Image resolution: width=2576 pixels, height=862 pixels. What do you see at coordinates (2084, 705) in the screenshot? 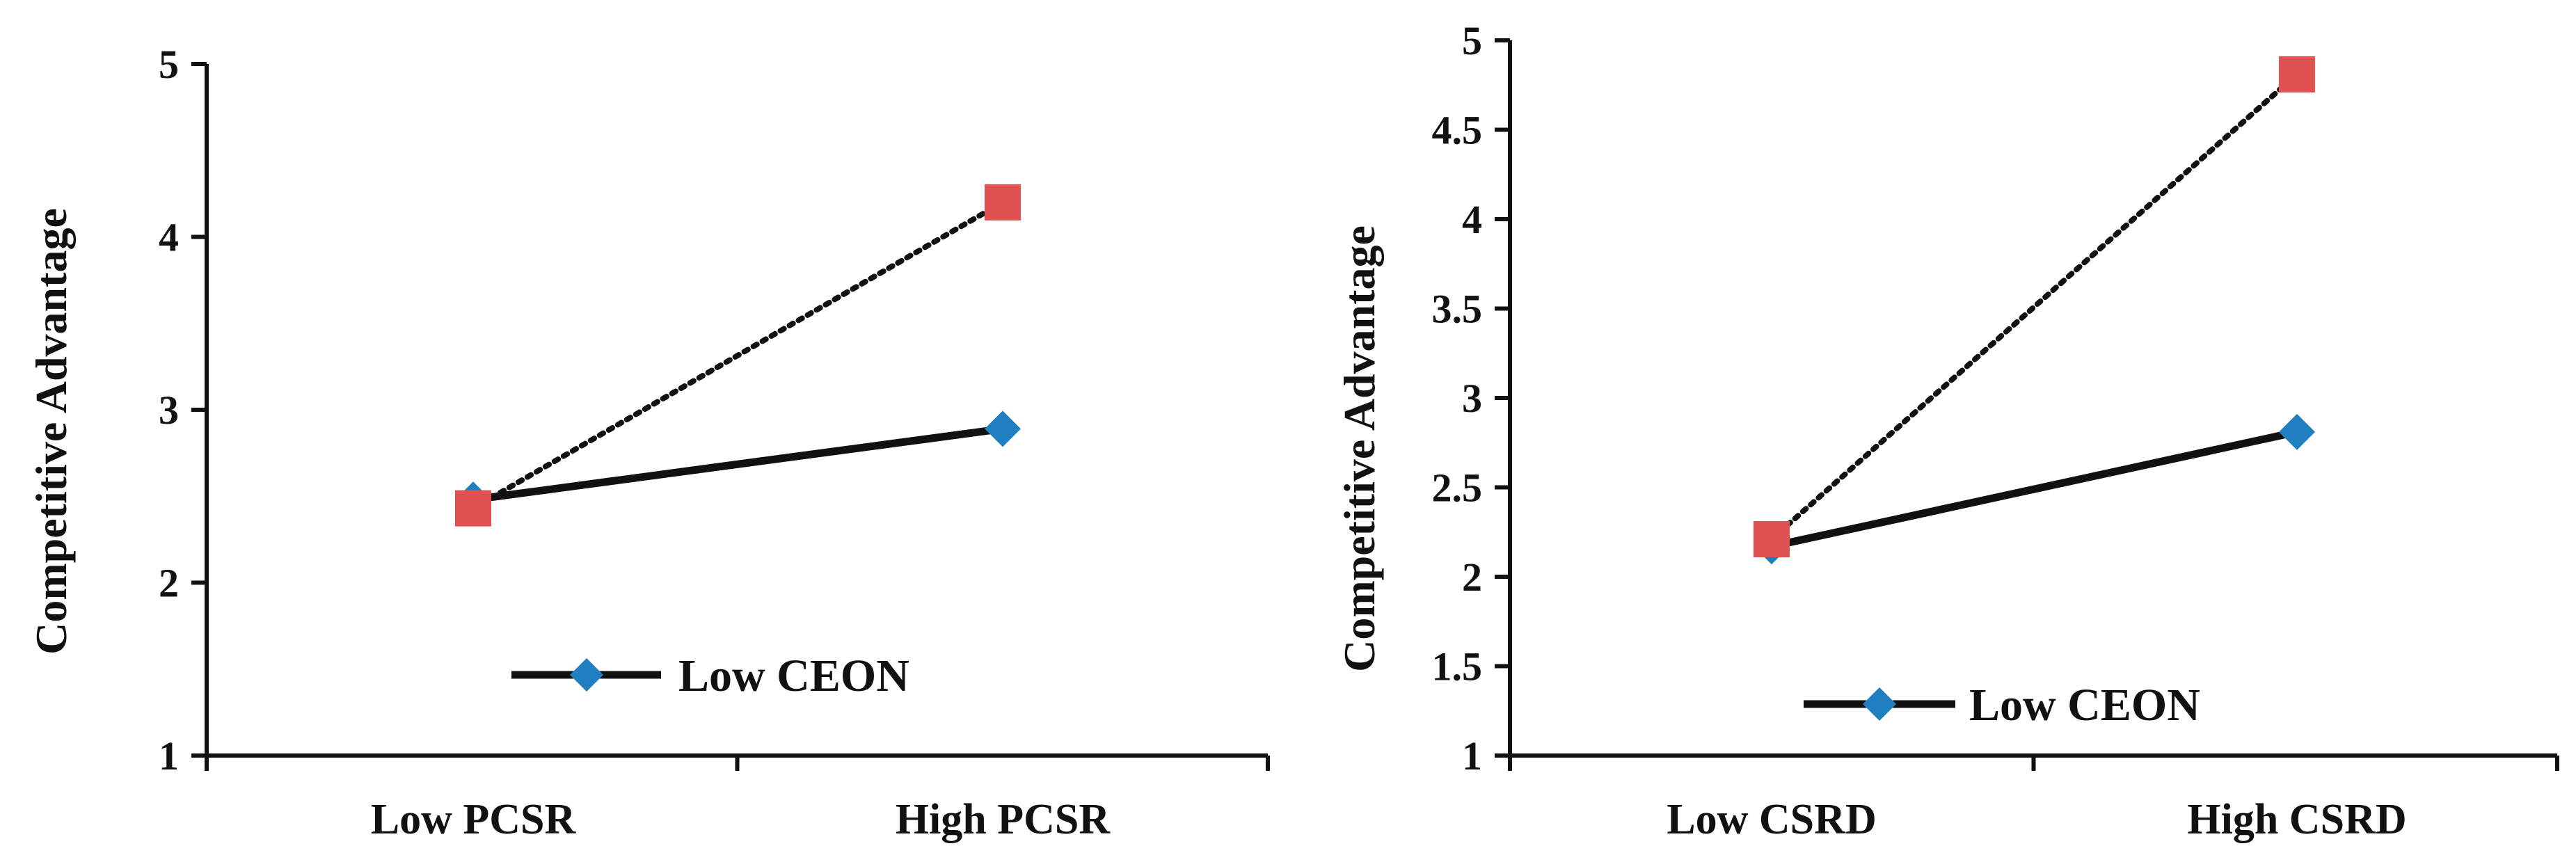
I see `right-legend-label: Low CEON` at bounding box center [2084, 705].